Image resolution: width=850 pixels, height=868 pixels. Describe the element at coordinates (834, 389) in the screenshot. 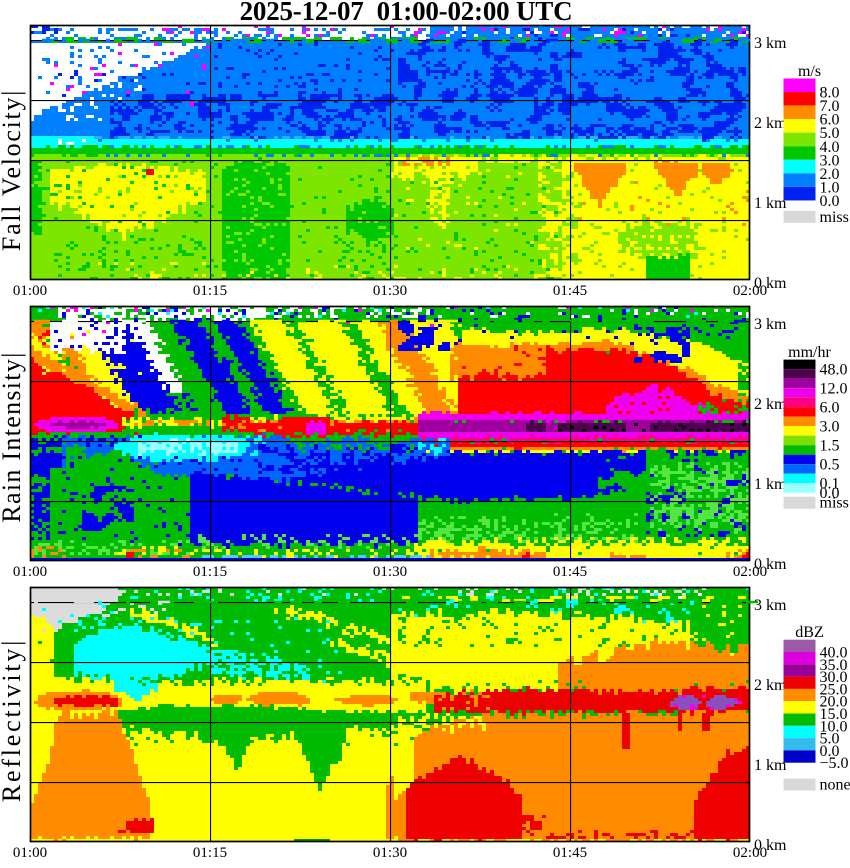

I see `svg-text: 12.0` at that location.